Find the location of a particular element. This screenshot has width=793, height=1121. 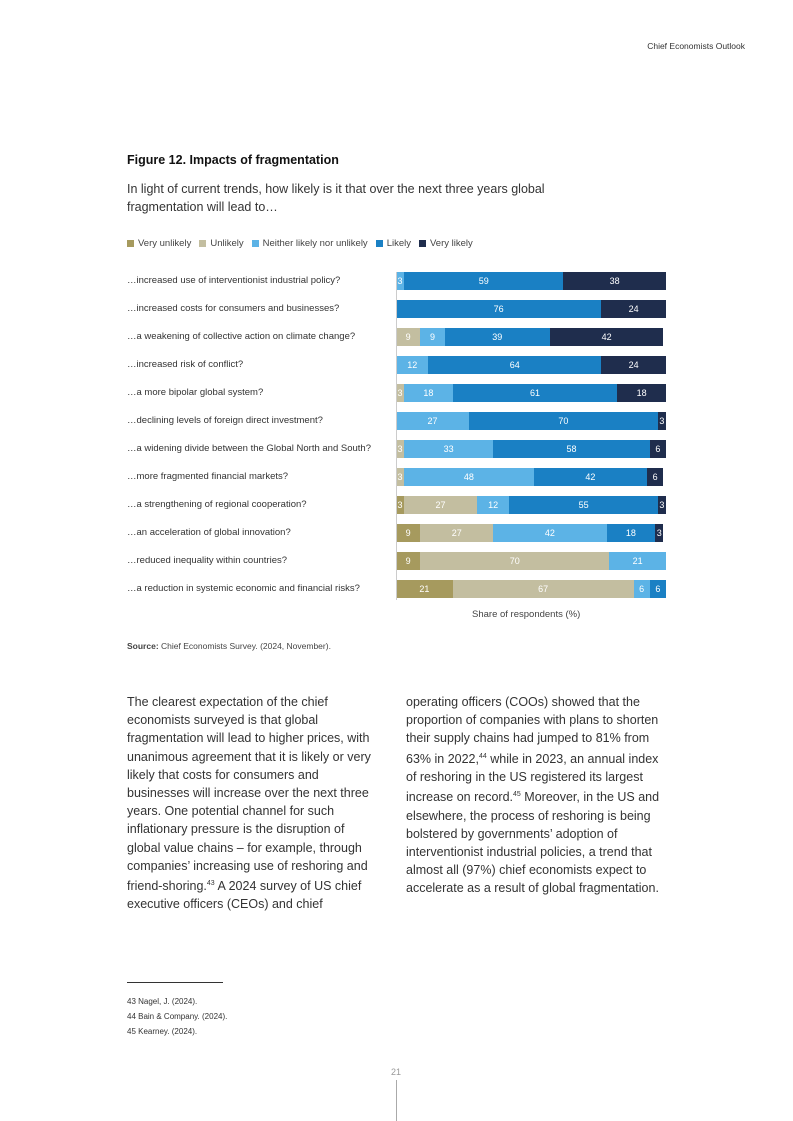

page-number: 21 is located at coordinates (396, 1072).